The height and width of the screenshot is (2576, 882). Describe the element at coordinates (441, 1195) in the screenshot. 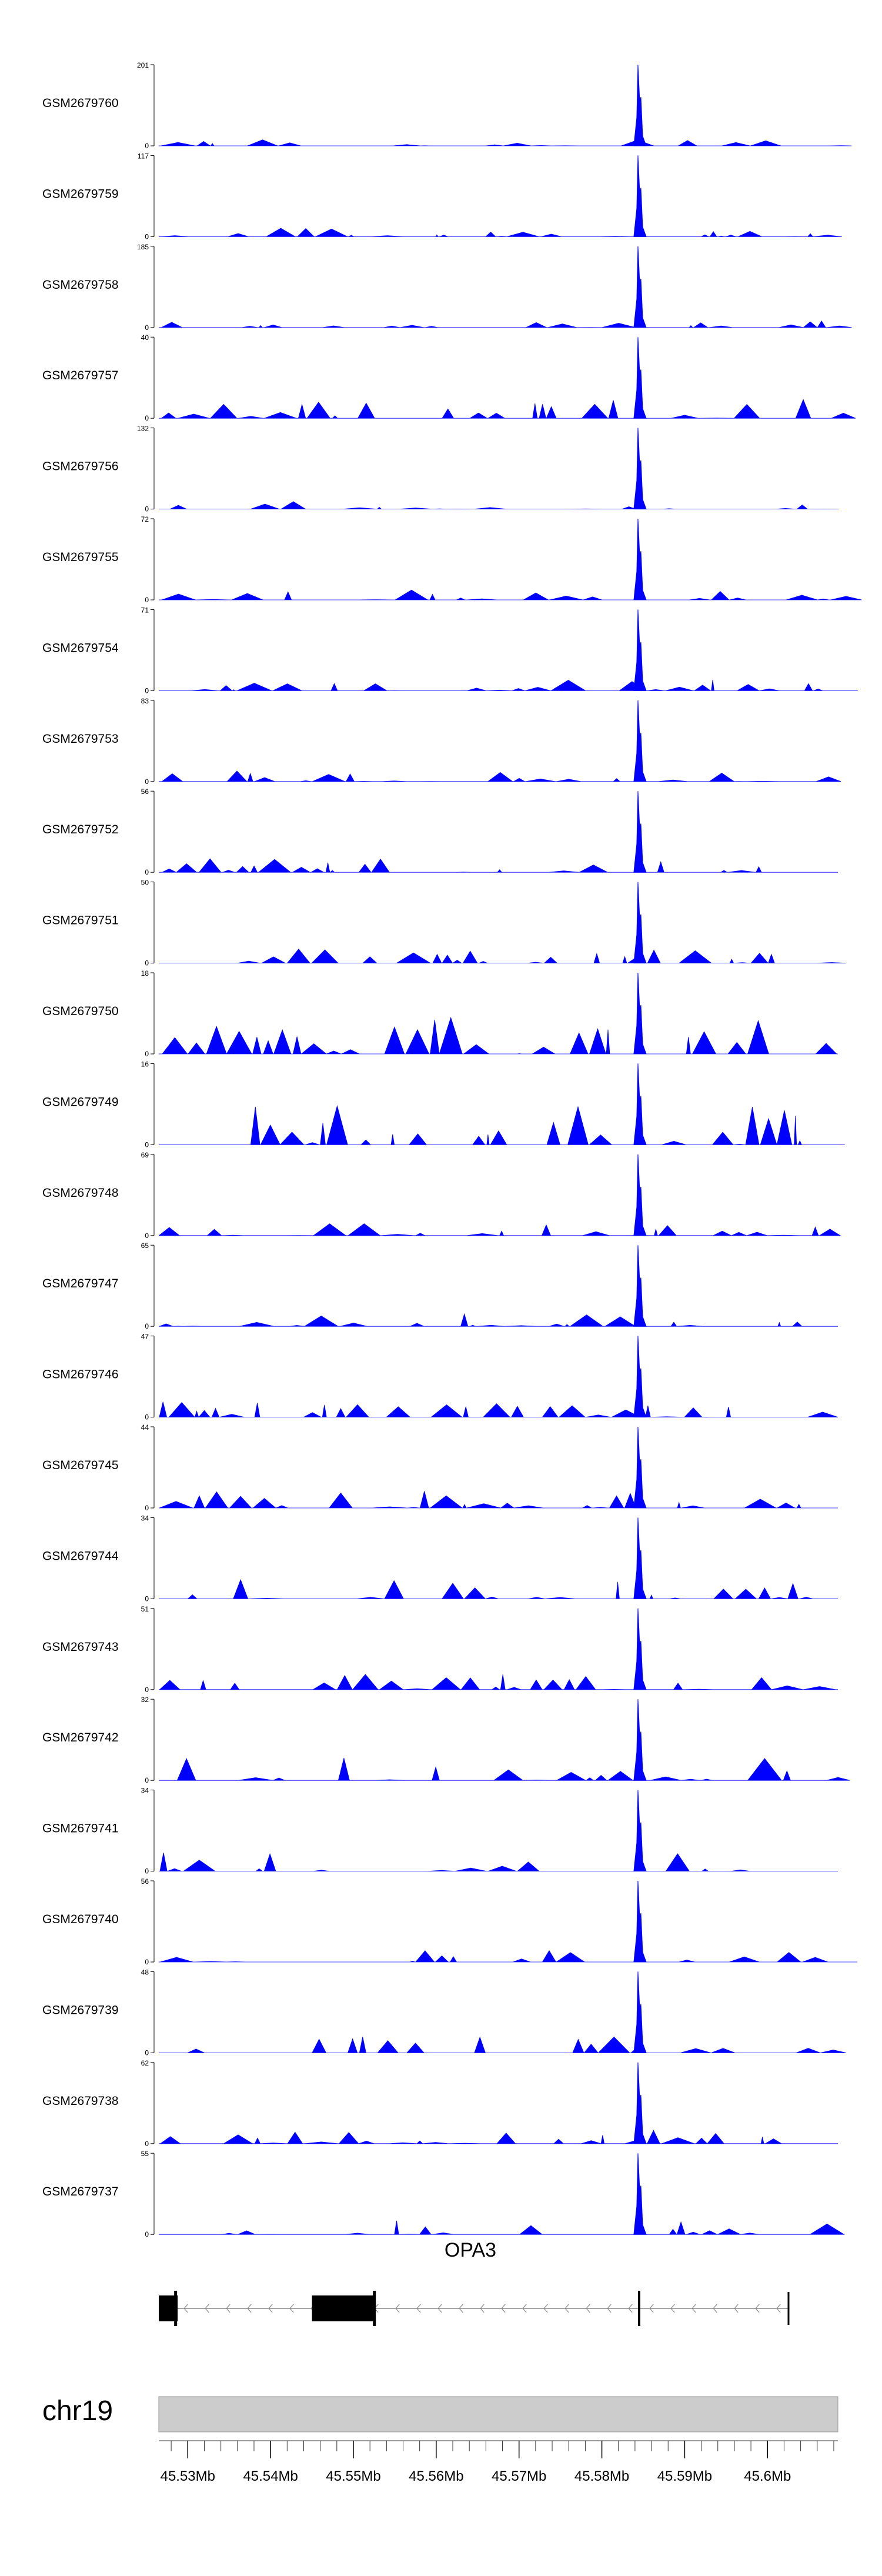

I see `track-GSM2679748: GSM2679748 69 0` at that location.